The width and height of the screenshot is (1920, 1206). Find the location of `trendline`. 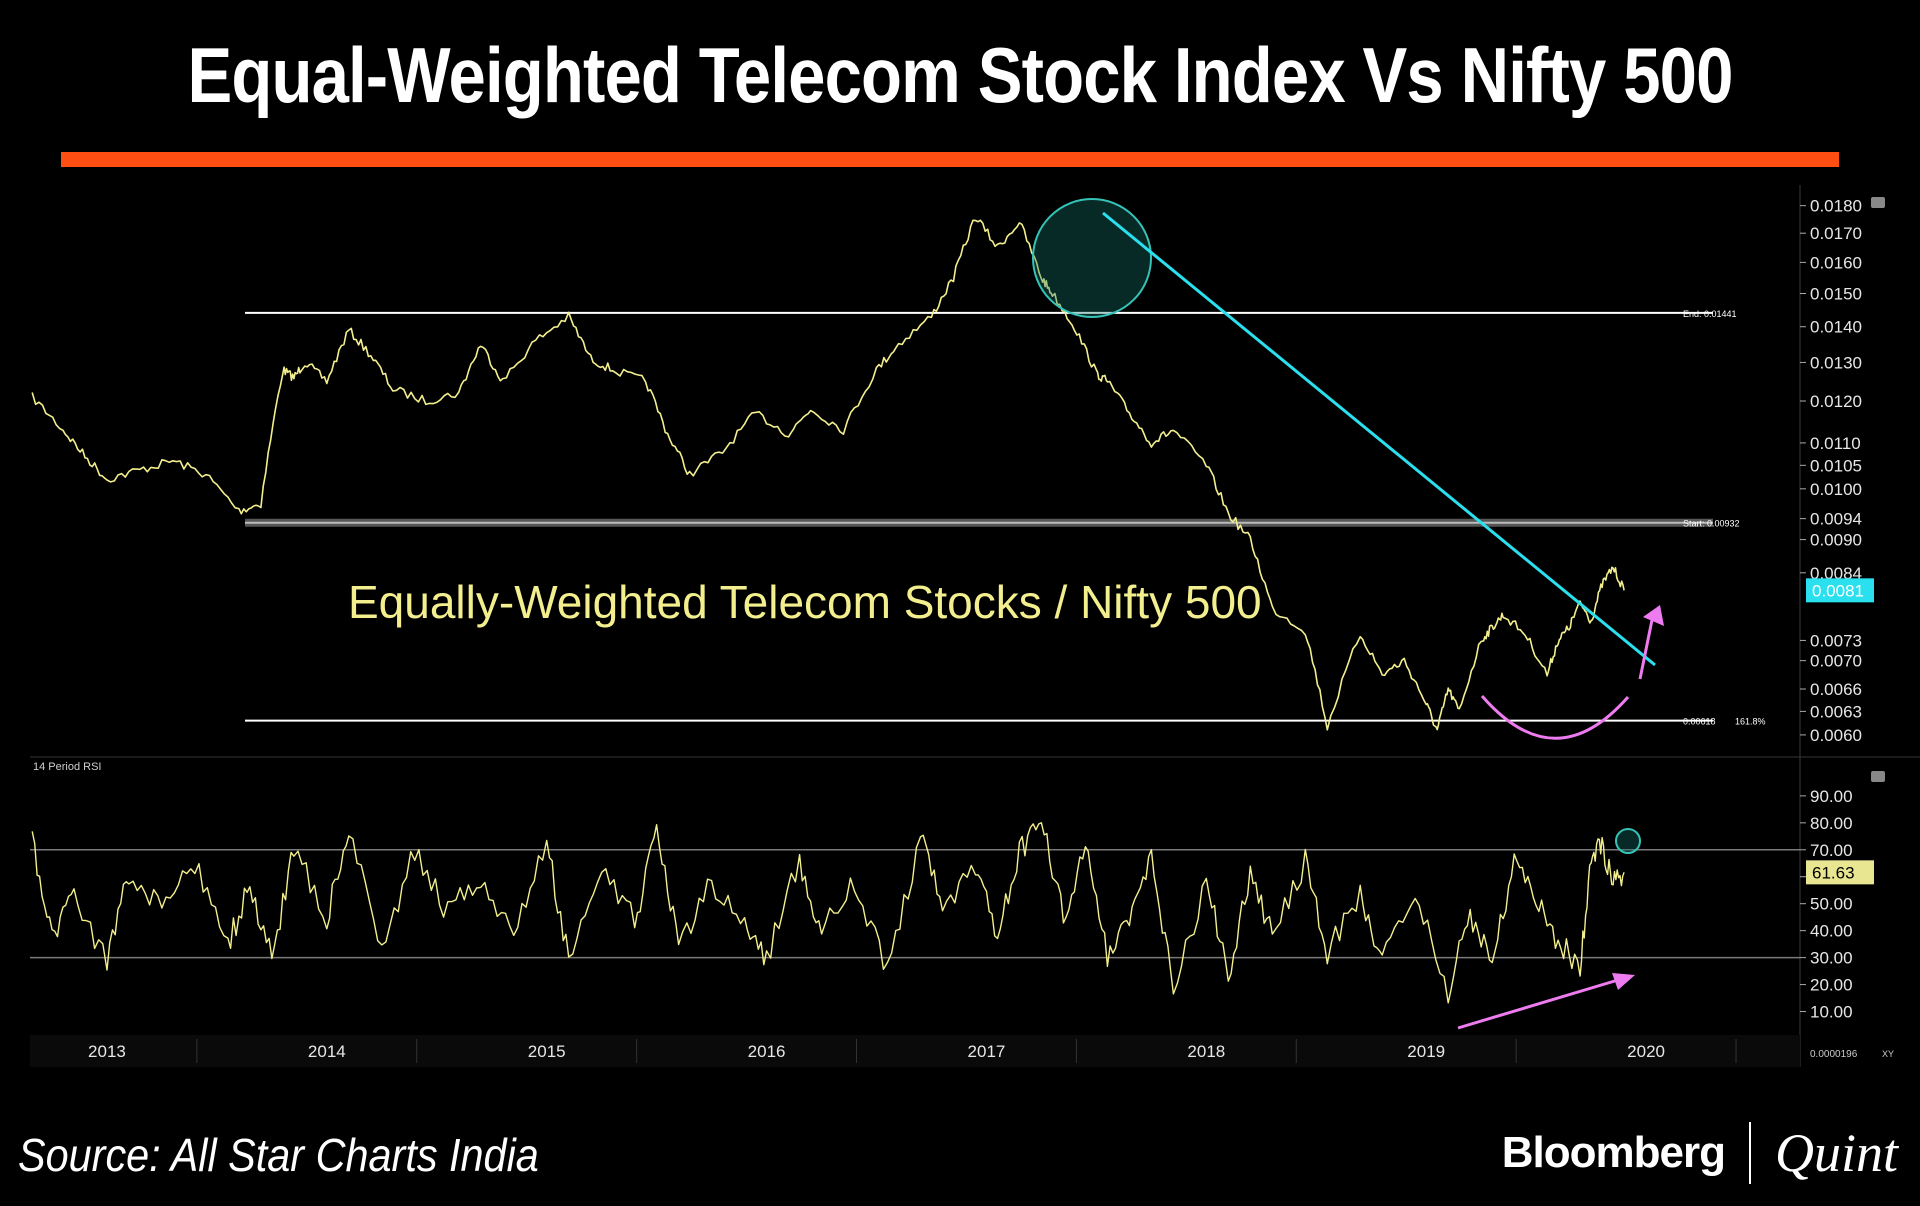

trendline is located at coordinates (1379, 439).